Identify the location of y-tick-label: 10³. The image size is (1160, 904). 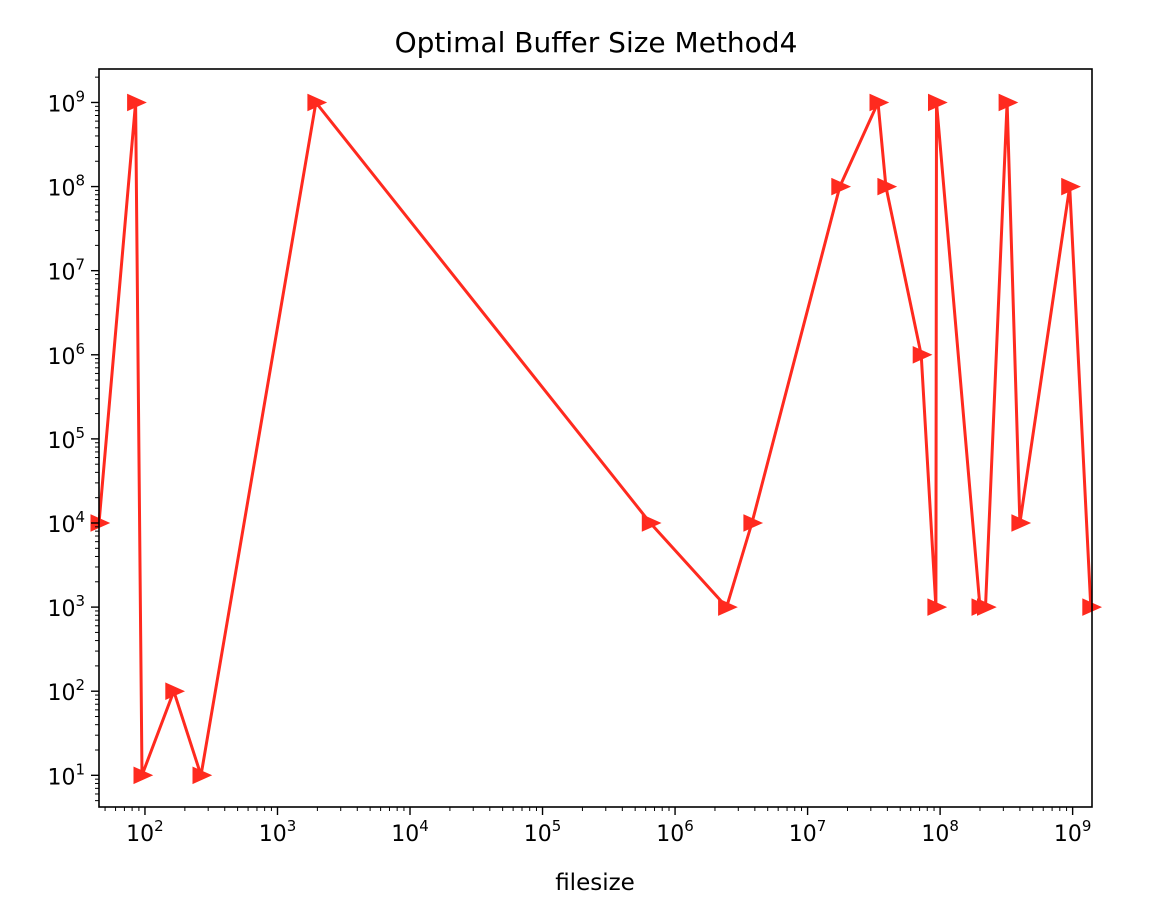
(66, 607).